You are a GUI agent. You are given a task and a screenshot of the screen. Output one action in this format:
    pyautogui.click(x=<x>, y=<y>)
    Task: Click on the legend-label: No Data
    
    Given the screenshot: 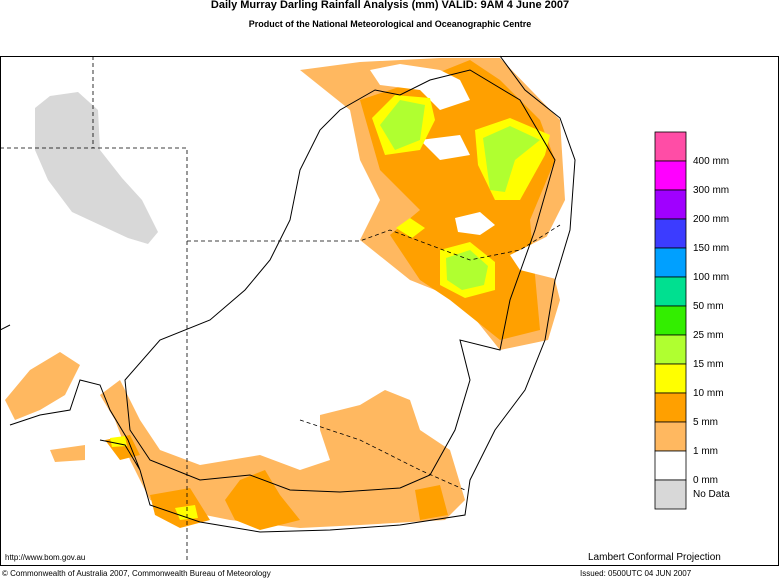 What is the action you would take?
    pyautogui.click(x=711, y=494)
    